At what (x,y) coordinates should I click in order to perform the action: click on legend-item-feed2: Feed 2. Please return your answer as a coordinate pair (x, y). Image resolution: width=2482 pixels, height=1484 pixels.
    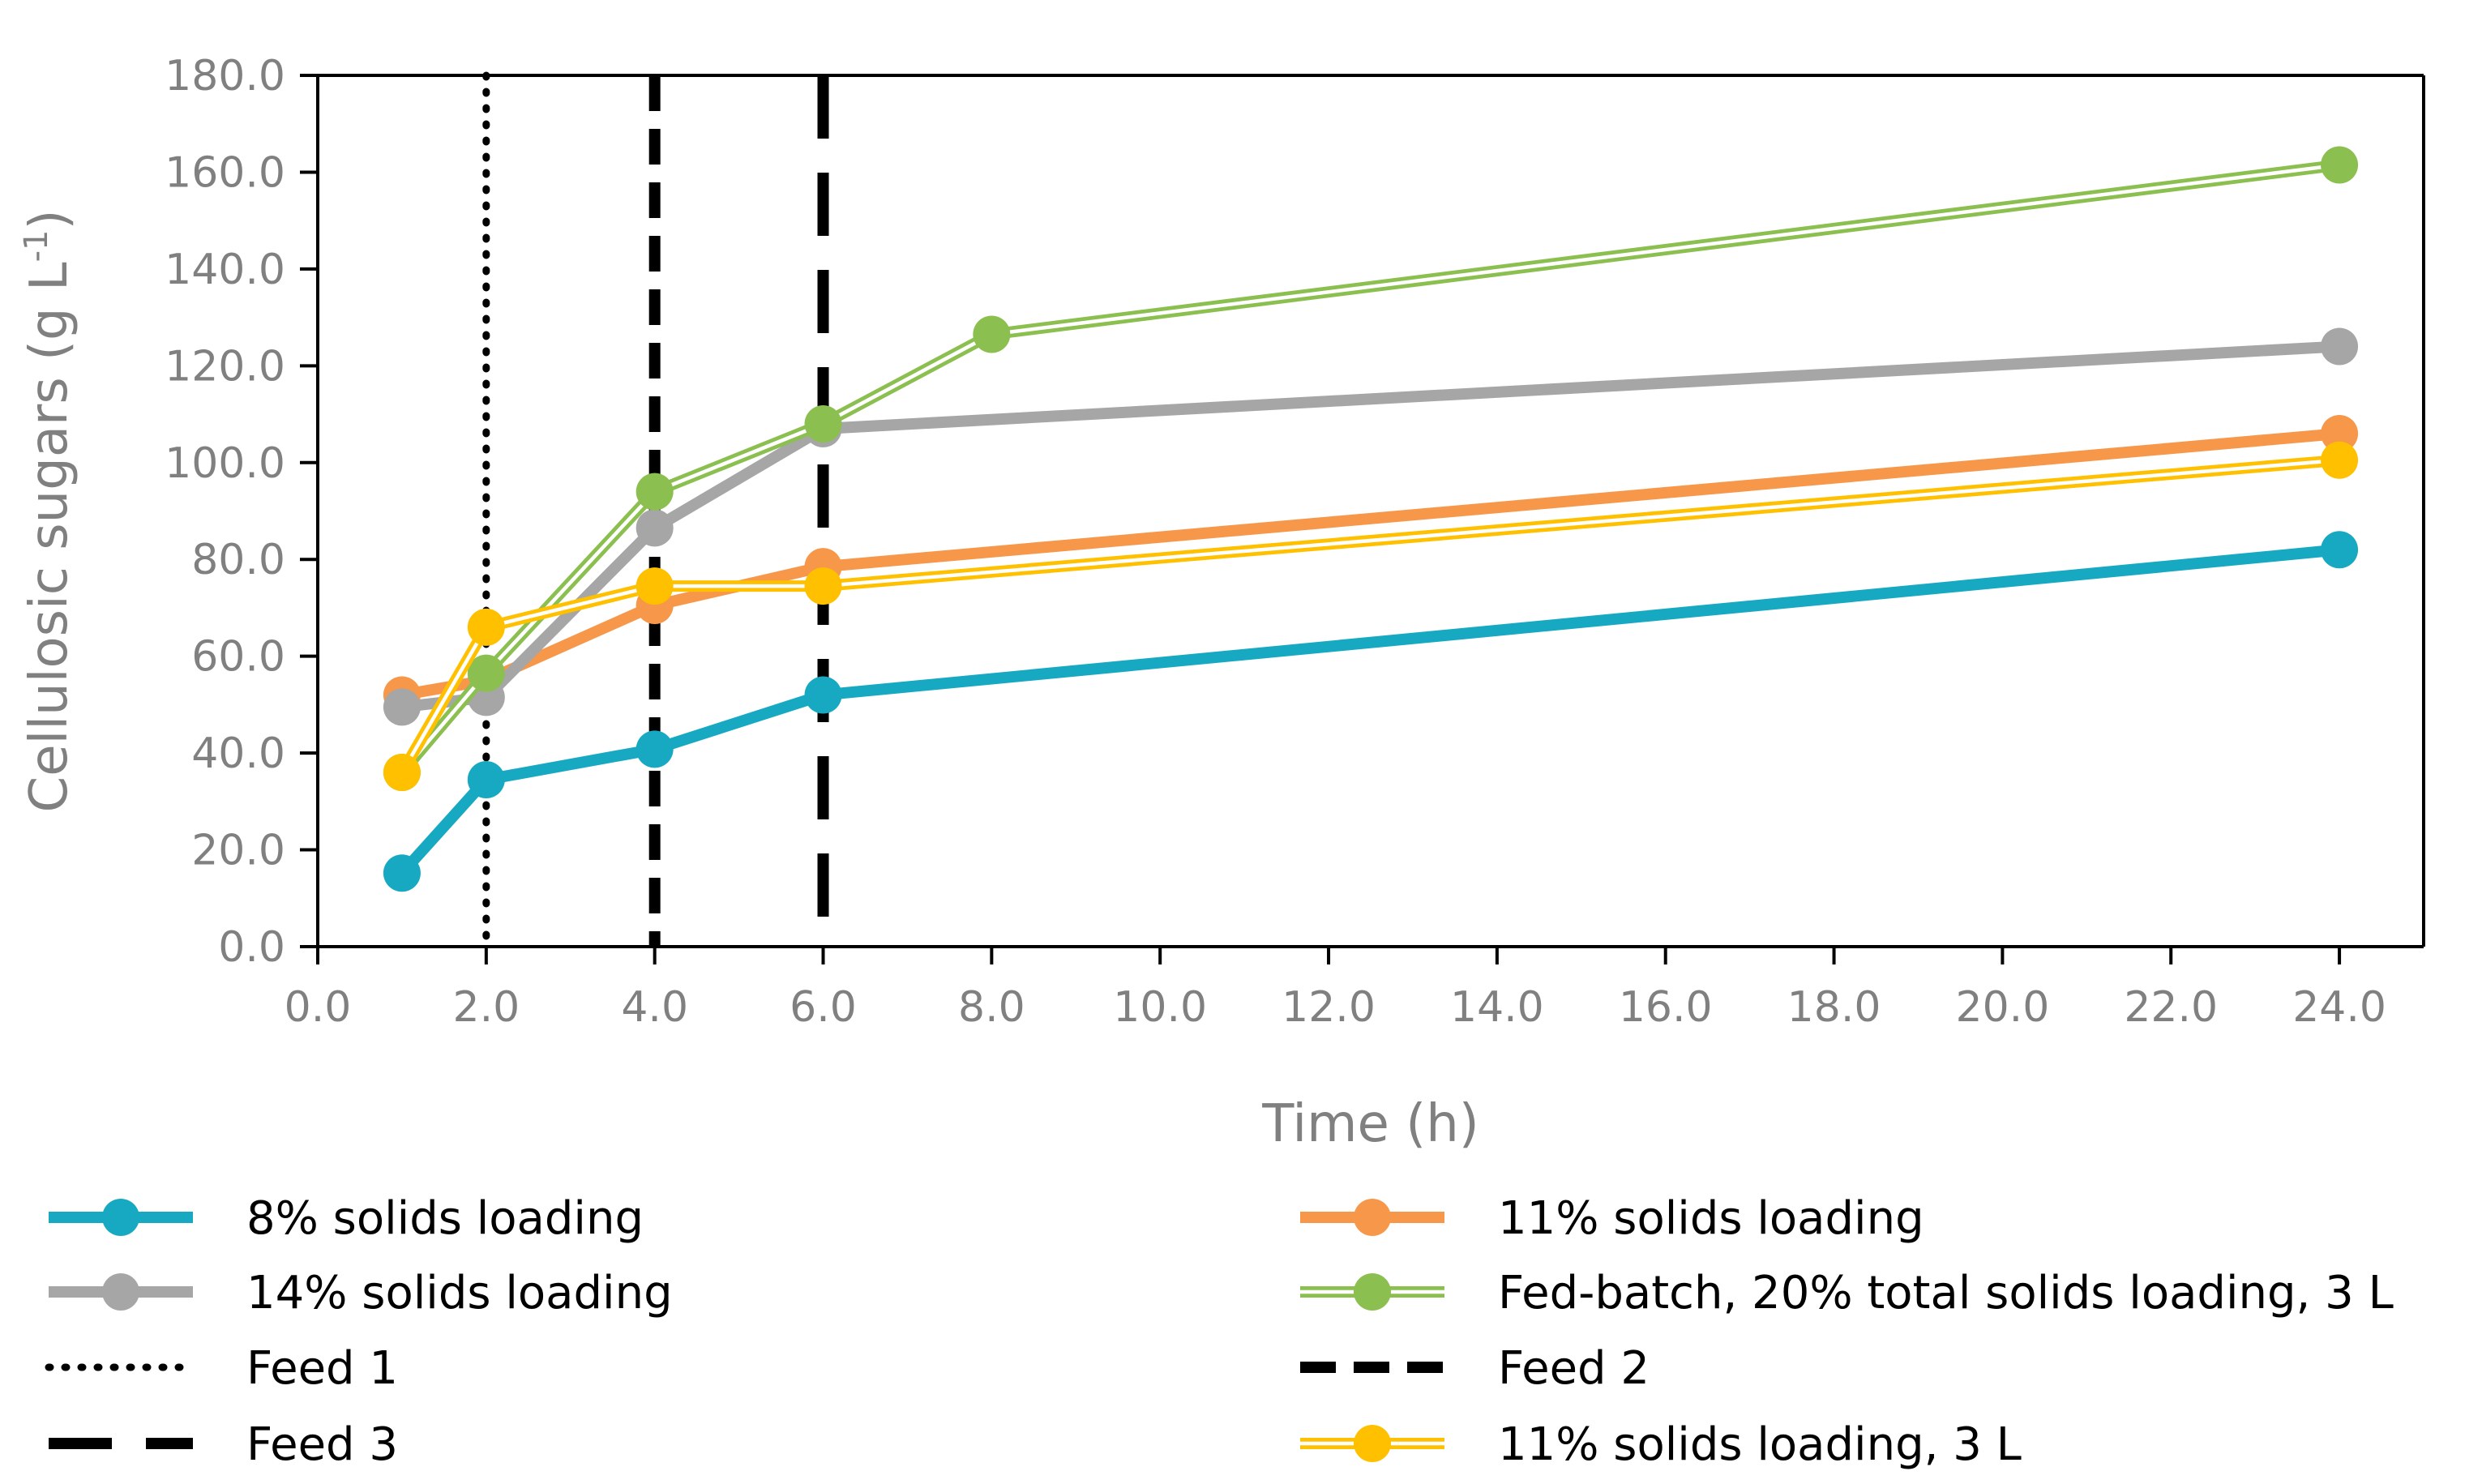
    Looking at the image, I should click on (1475, 1368).